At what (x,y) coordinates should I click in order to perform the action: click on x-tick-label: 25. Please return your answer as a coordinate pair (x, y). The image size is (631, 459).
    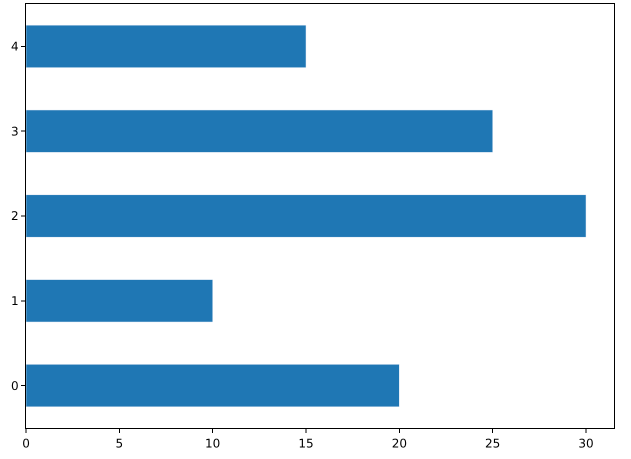
    Looking at the image, I should click on (492, 443).